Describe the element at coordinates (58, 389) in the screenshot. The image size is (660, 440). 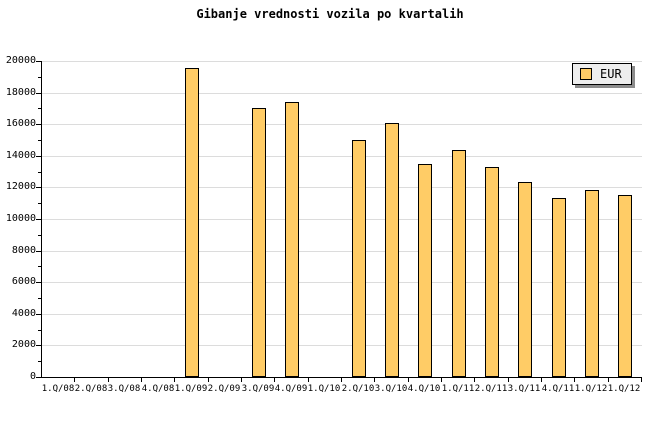
I see `x-axis-tick-label: 1.Q/08` at that location.